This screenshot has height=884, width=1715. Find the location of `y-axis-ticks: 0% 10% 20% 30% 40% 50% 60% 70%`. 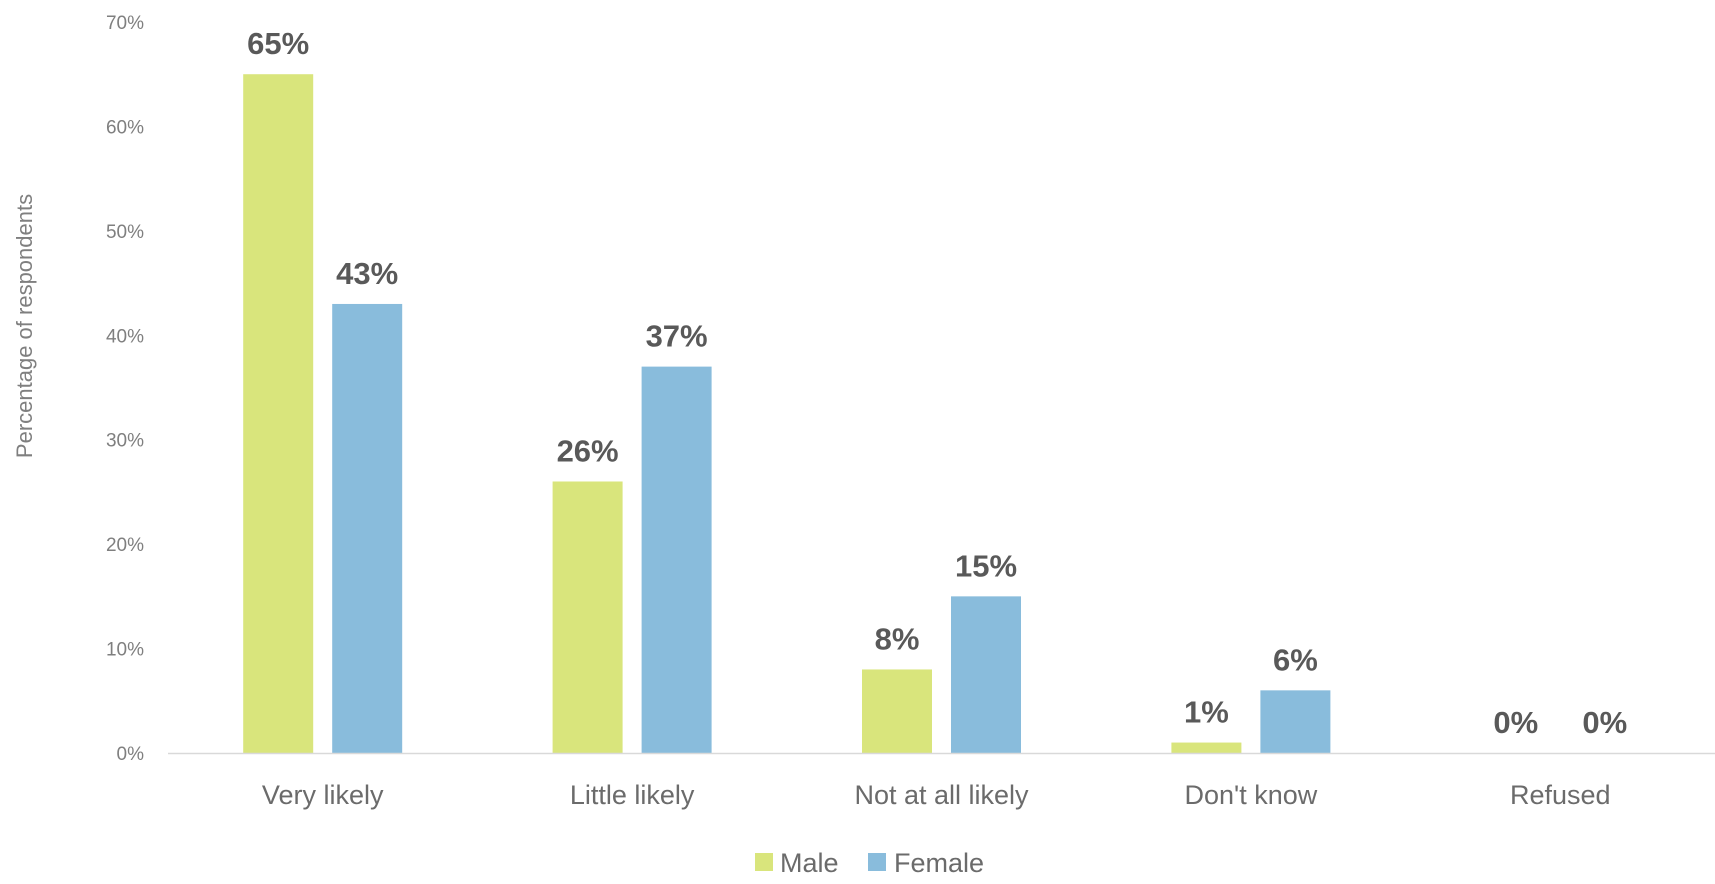

y-axis-ticks: 0% 10% 20% 30% 40% 50% 60% 70% is located at coordinates (125, 389).